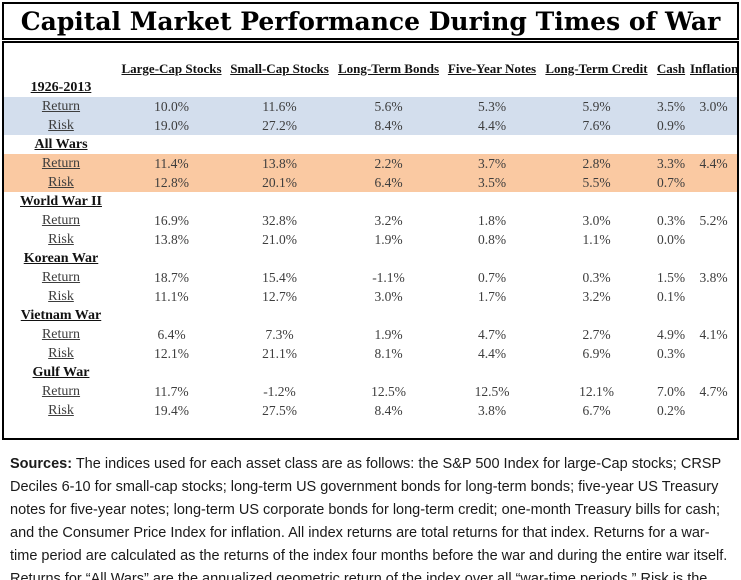 The height and width of the screenshot is (580, 741). What do you see at coordinates (671, 239) in the screenshot?
I see `data-cell: 0.0%` at bounding box center [671, 239].